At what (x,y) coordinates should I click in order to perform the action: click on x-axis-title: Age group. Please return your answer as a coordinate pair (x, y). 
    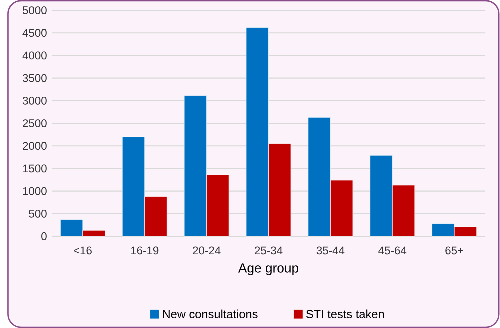
    Looking at the image, I should click on (268, 269).